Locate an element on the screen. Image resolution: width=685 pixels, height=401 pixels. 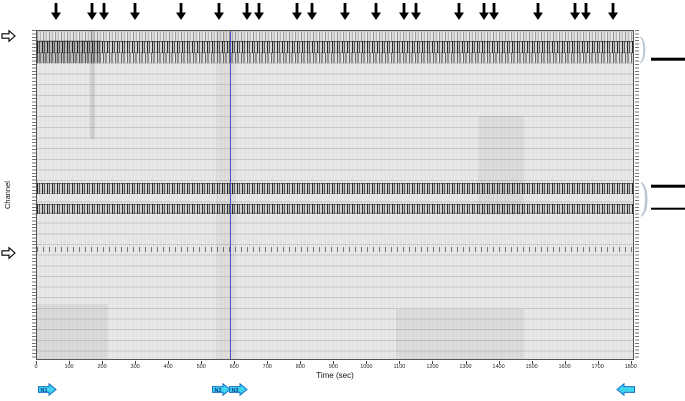
x-tick-label: 1800 is located at coordinates (630, 367).